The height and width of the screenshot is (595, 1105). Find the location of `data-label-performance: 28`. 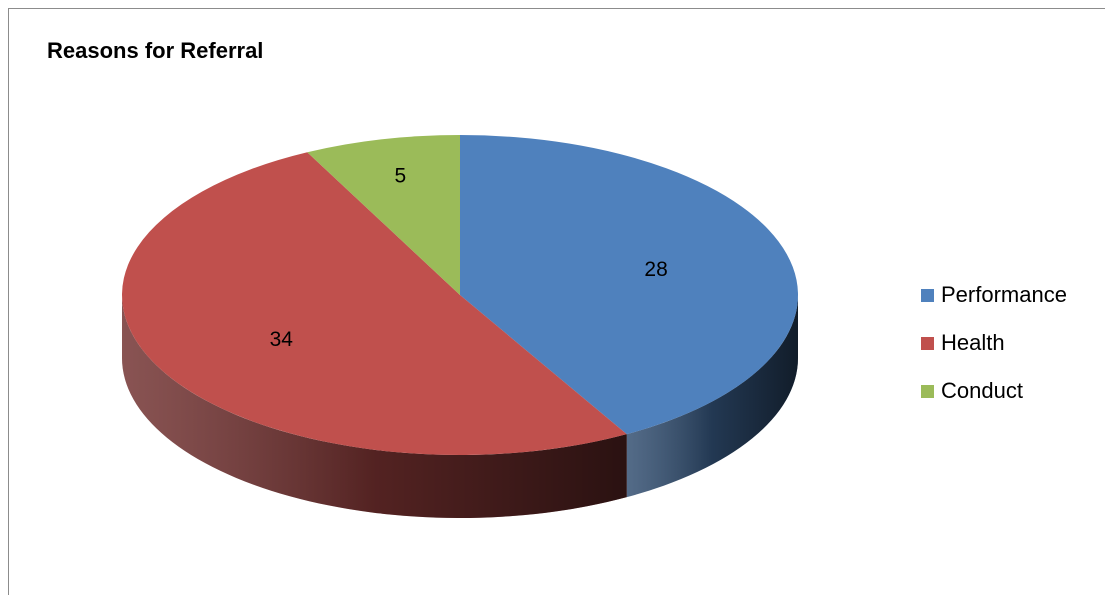

data-label-performance: 28 is located at coordinates (655, 269).